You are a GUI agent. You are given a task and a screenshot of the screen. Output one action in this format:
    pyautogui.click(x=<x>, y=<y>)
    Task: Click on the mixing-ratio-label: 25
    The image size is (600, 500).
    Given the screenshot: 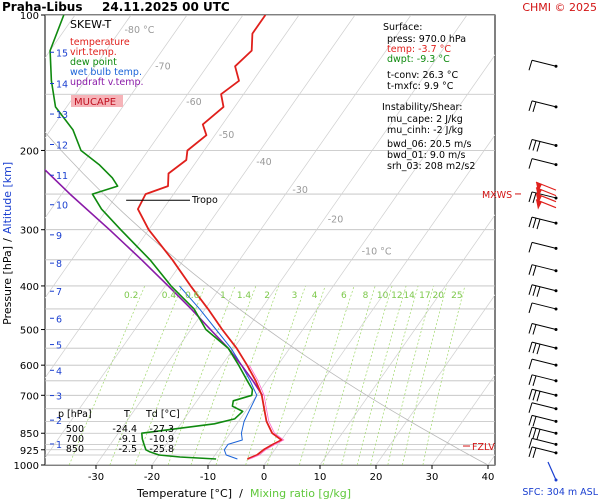 What is the action you would take?
    pyautogui.click(x=456, y=296)
    